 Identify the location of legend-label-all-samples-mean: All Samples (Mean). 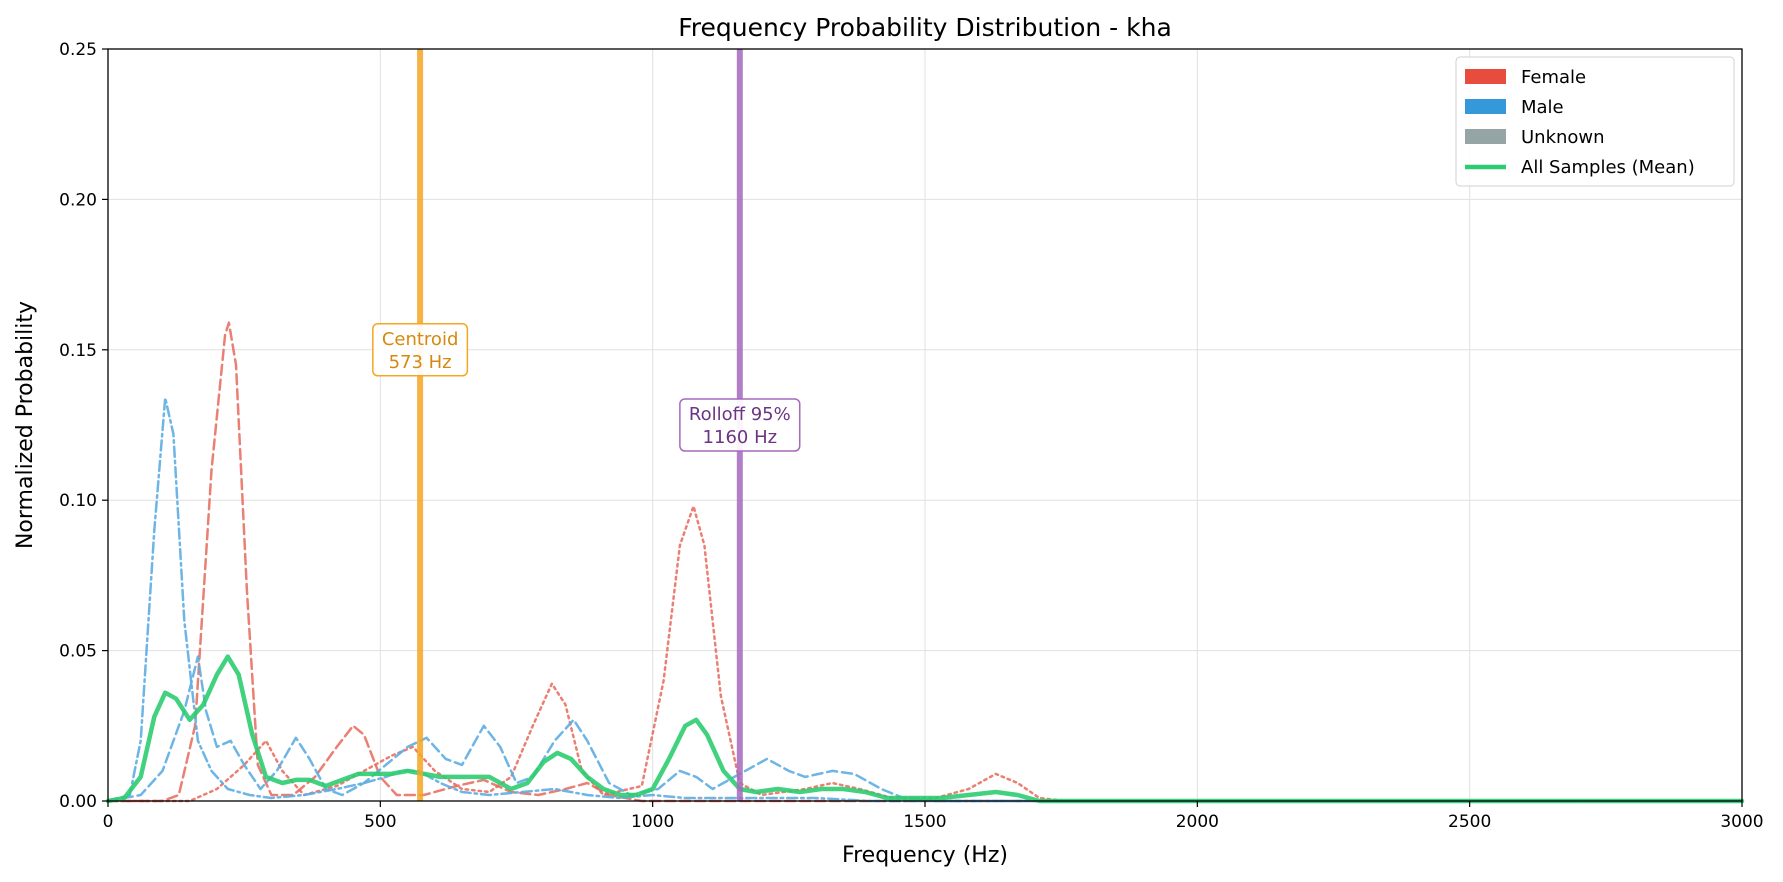
(1608, 167).